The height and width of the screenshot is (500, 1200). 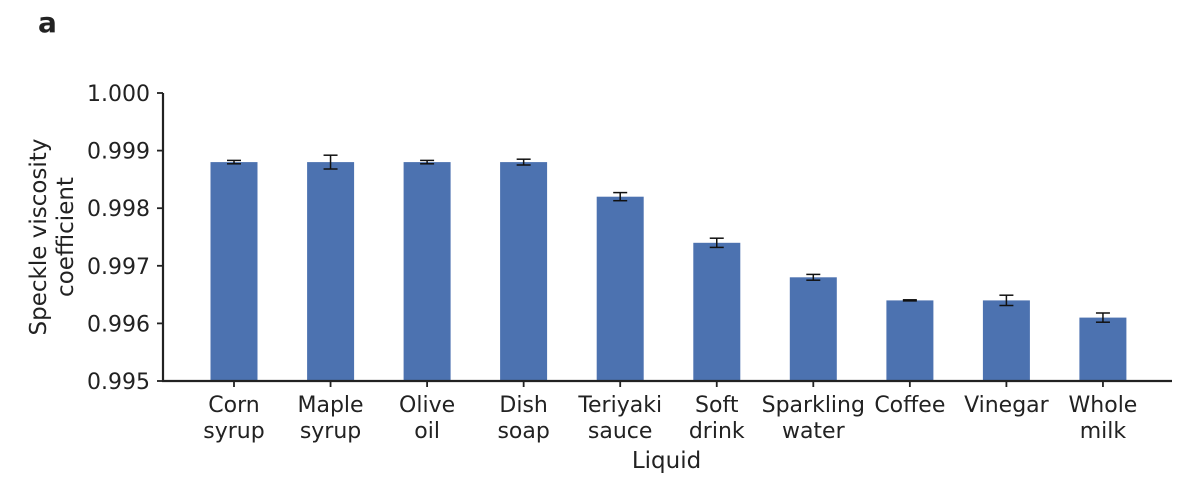 What do you see at coordinates (813, 418) in the screenshot?
I see `x-tick-label: Sparkling water` at bounding box center [813, 418].